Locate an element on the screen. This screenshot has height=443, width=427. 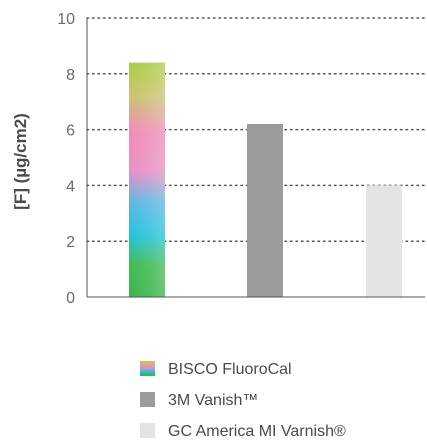
y-tick-label: 10 is located at coordinates (66, 19).